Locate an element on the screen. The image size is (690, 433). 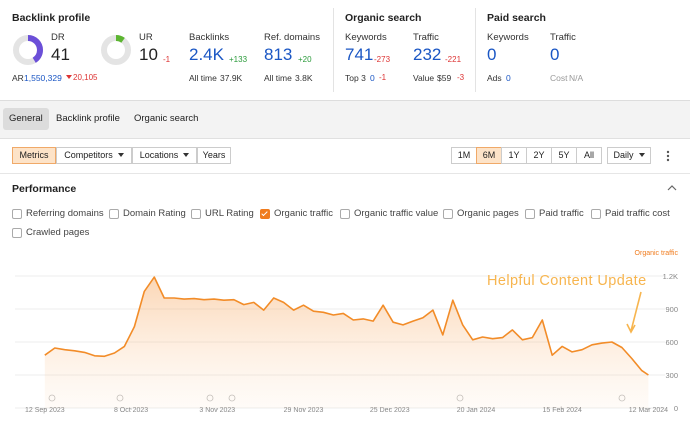
checkbox-label: Paid traffic is located at coordinates (561, 213).